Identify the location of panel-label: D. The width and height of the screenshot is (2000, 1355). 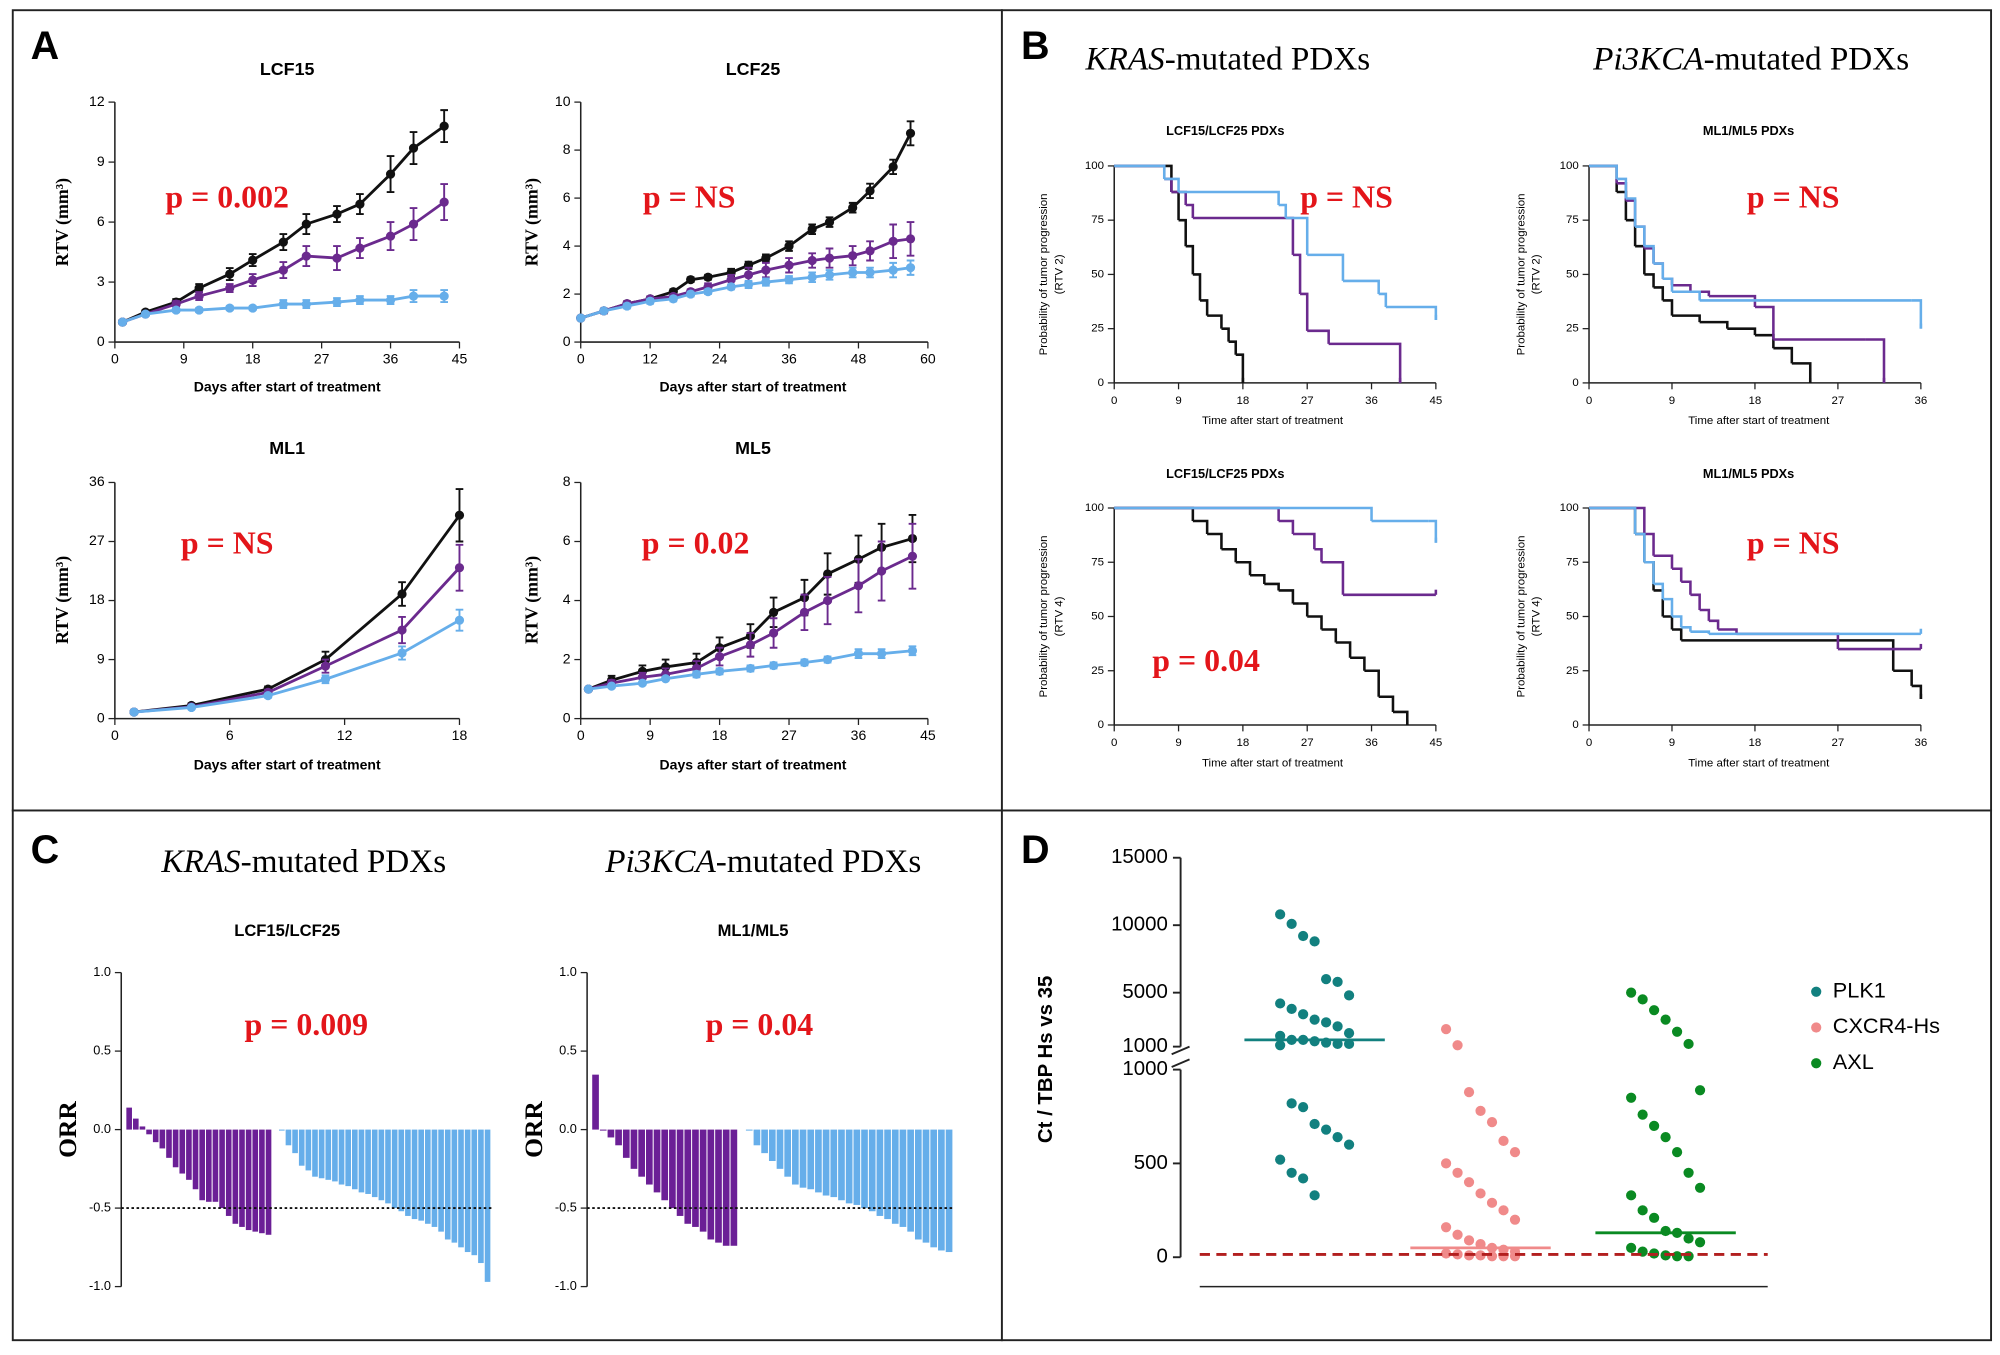
(1035, 850).